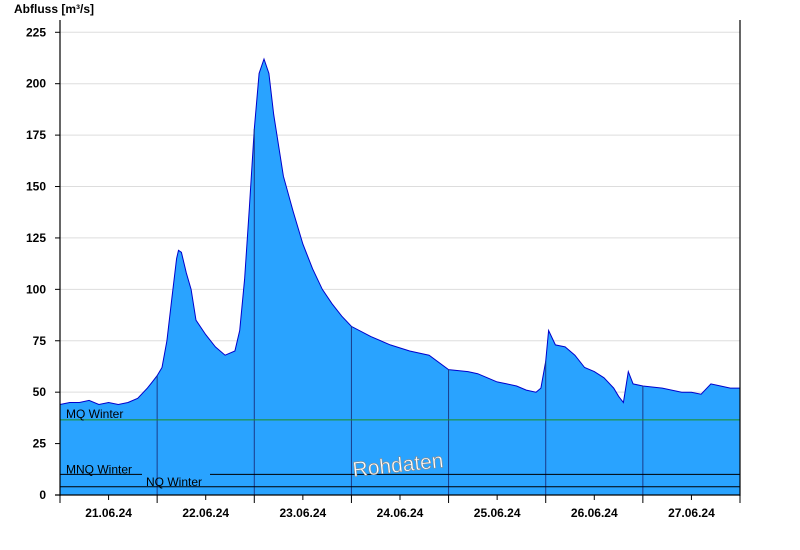 The height and width of the screenshot is (550, 800). I want to click on y-tick-label: 0, so click(42, 495).